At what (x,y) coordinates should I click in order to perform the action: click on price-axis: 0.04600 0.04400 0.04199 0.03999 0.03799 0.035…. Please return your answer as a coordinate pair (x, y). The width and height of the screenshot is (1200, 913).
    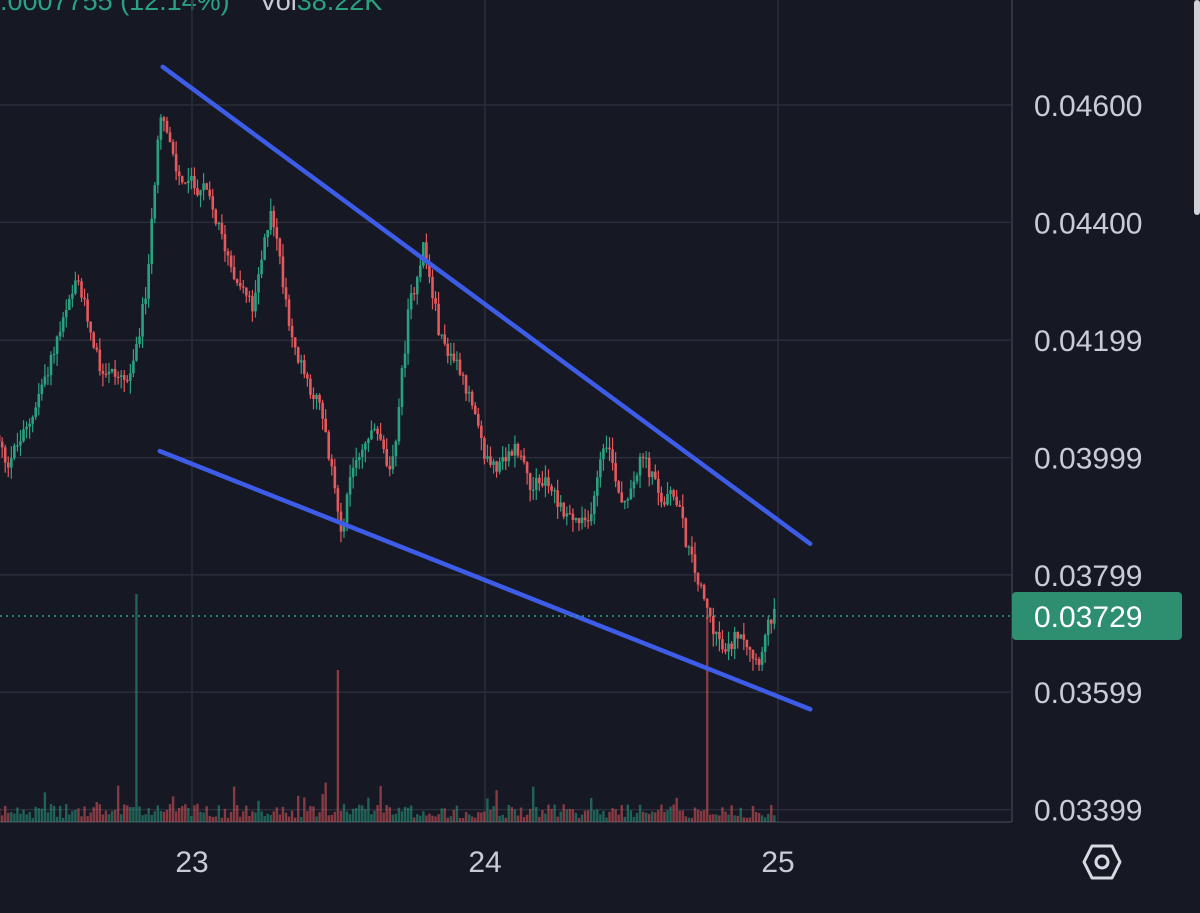
    Looking at the image, I should click on (1088, 459).